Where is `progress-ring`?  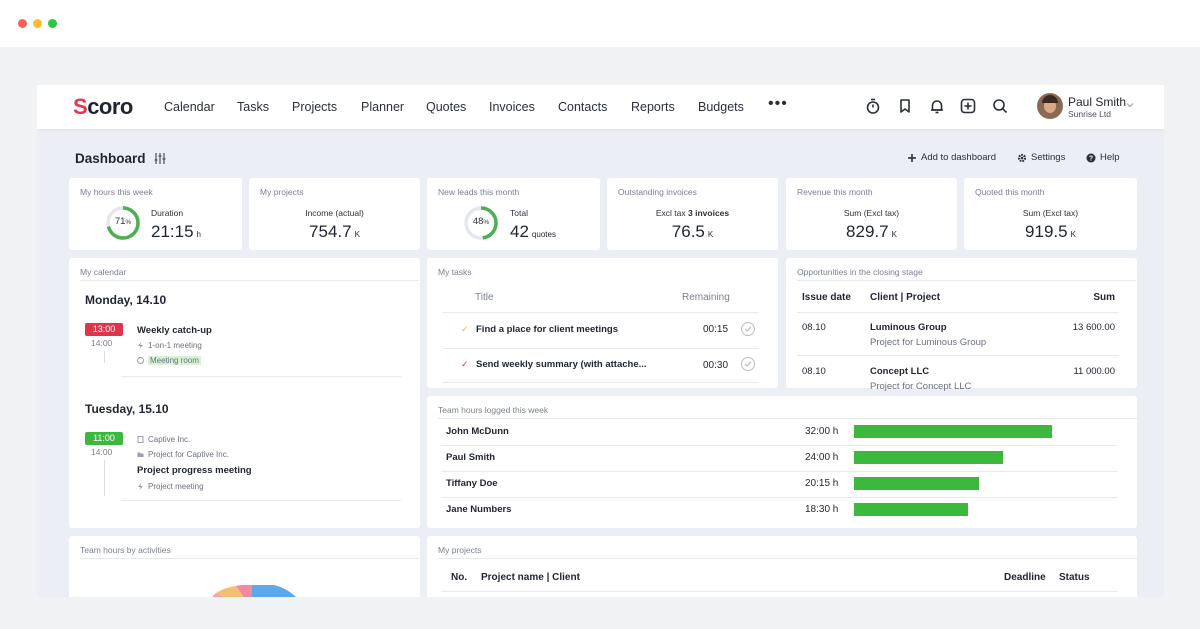
progress-ring is located at coordinates (481, 223).